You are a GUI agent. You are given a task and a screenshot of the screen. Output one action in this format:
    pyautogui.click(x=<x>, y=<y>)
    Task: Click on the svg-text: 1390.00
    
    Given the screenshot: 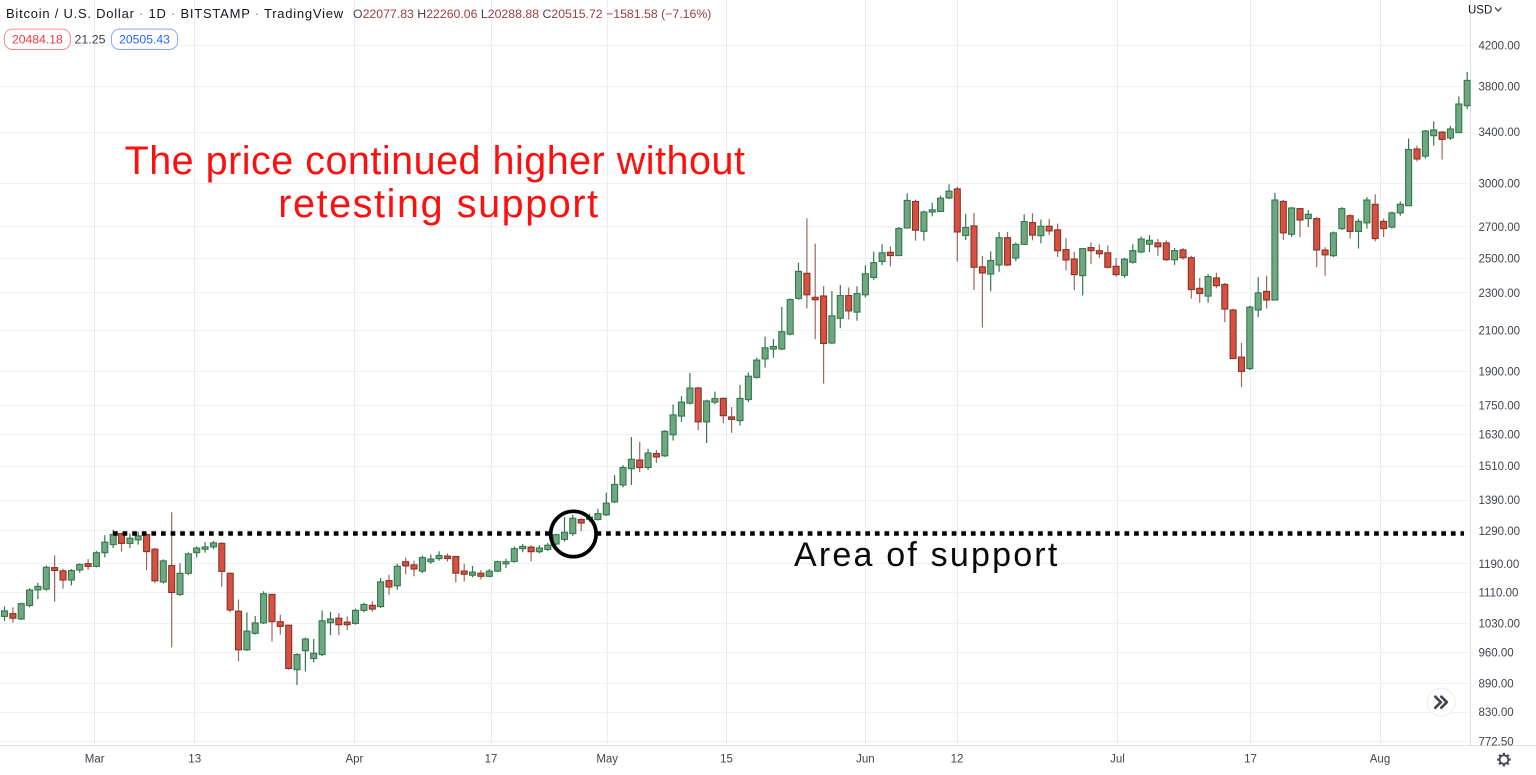 What is the action you would take?
    pyautogui.click(x=1500, y=501)
    